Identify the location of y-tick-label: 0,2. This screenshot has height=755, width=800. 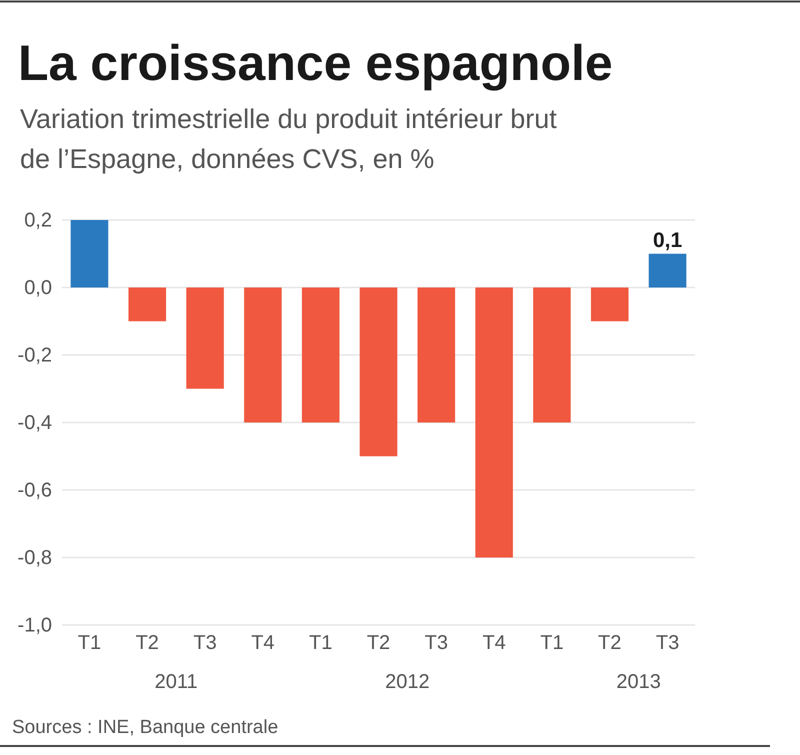
(38, 220).